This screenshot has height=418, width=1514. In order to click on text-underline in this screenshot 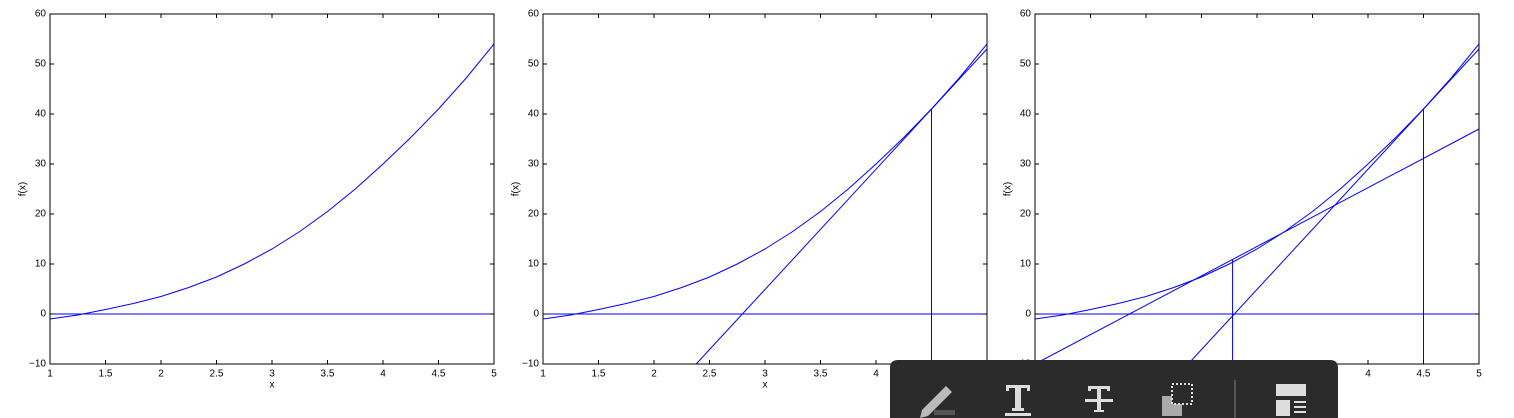, I will do `click(1018, 414)`.